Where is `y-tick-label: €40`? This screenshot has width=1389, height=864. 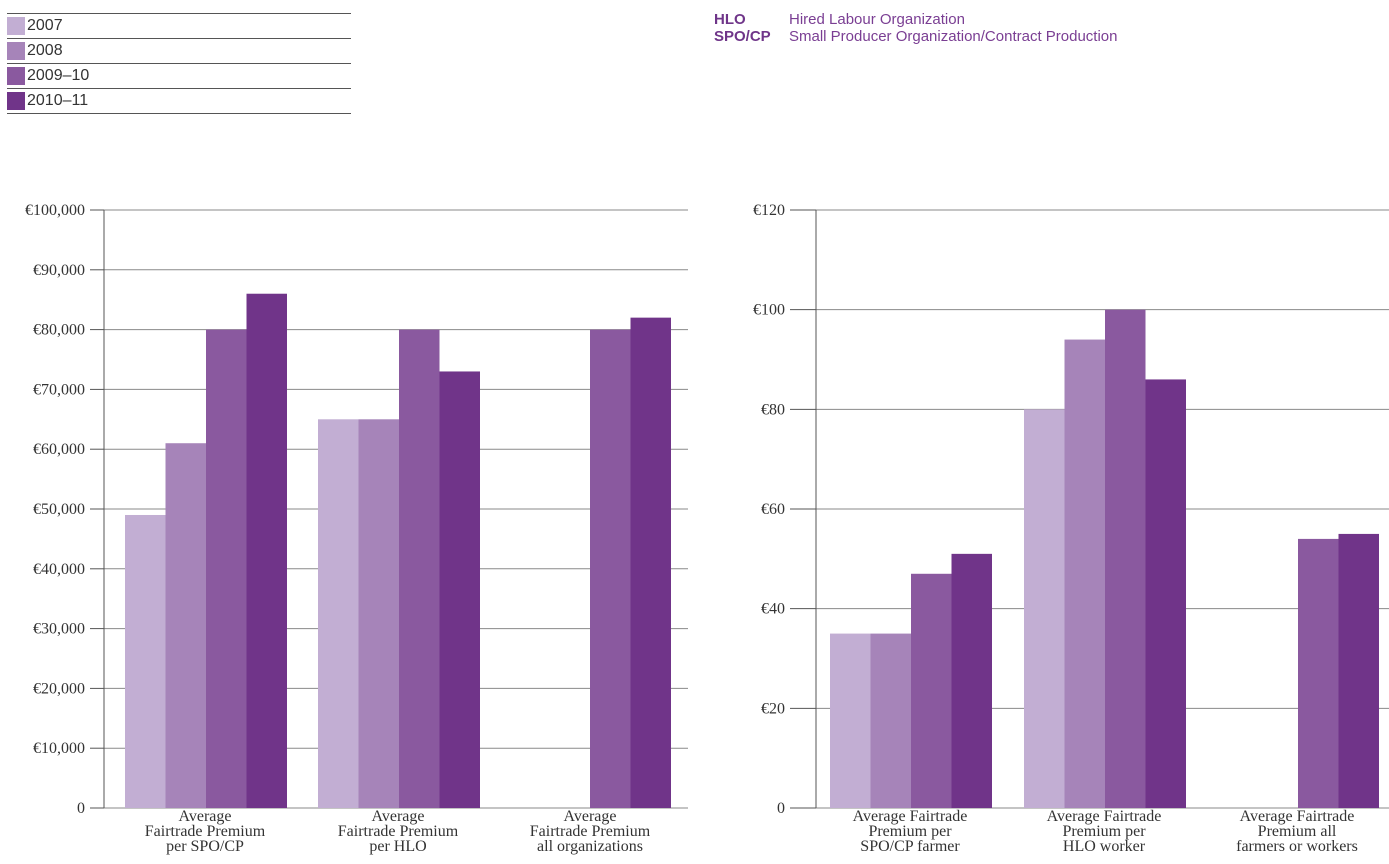 y-tick-label: €40 is located at coordinates (773, 609).